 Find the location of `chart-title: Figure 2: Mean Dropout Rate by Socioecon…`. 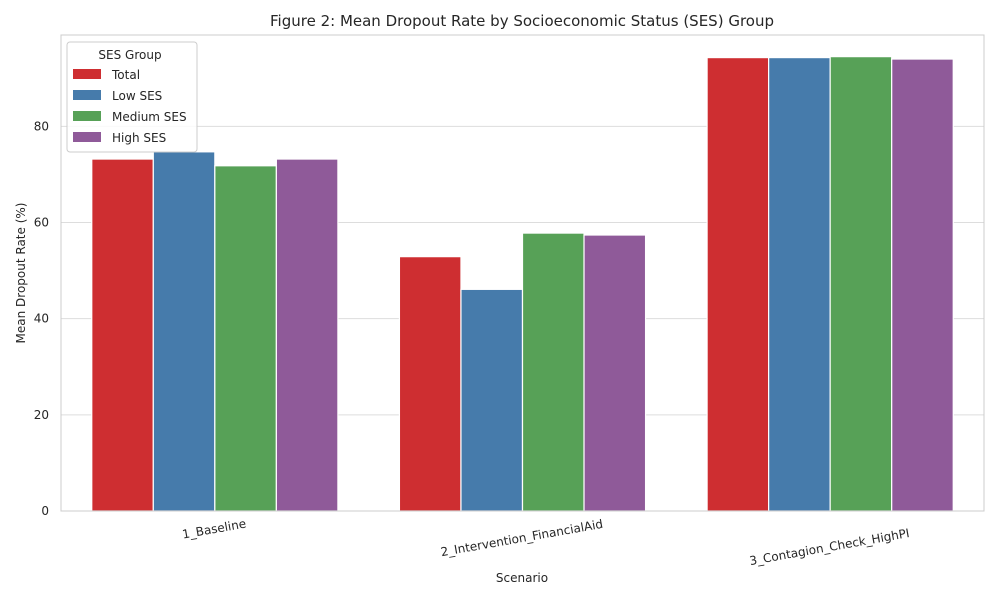

chart-title: Figure 2: Mean Dropout Rate by Socioecon… is located at coordinates (522, 21).